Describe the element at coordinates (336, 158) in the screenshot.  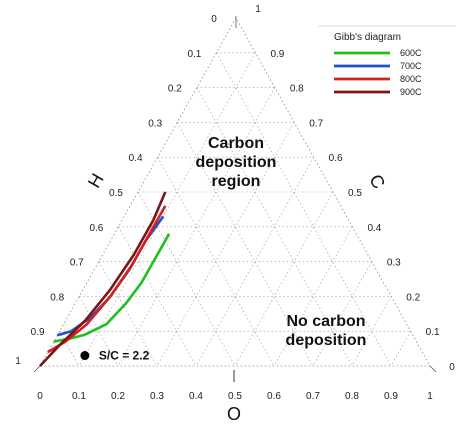
I see `c-tick-label: 0.6` at that location.